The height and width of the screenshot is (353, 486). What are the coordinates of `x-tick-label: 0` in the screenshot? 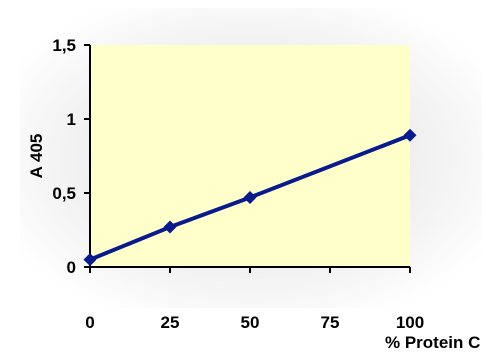 It's located at (89, 322).